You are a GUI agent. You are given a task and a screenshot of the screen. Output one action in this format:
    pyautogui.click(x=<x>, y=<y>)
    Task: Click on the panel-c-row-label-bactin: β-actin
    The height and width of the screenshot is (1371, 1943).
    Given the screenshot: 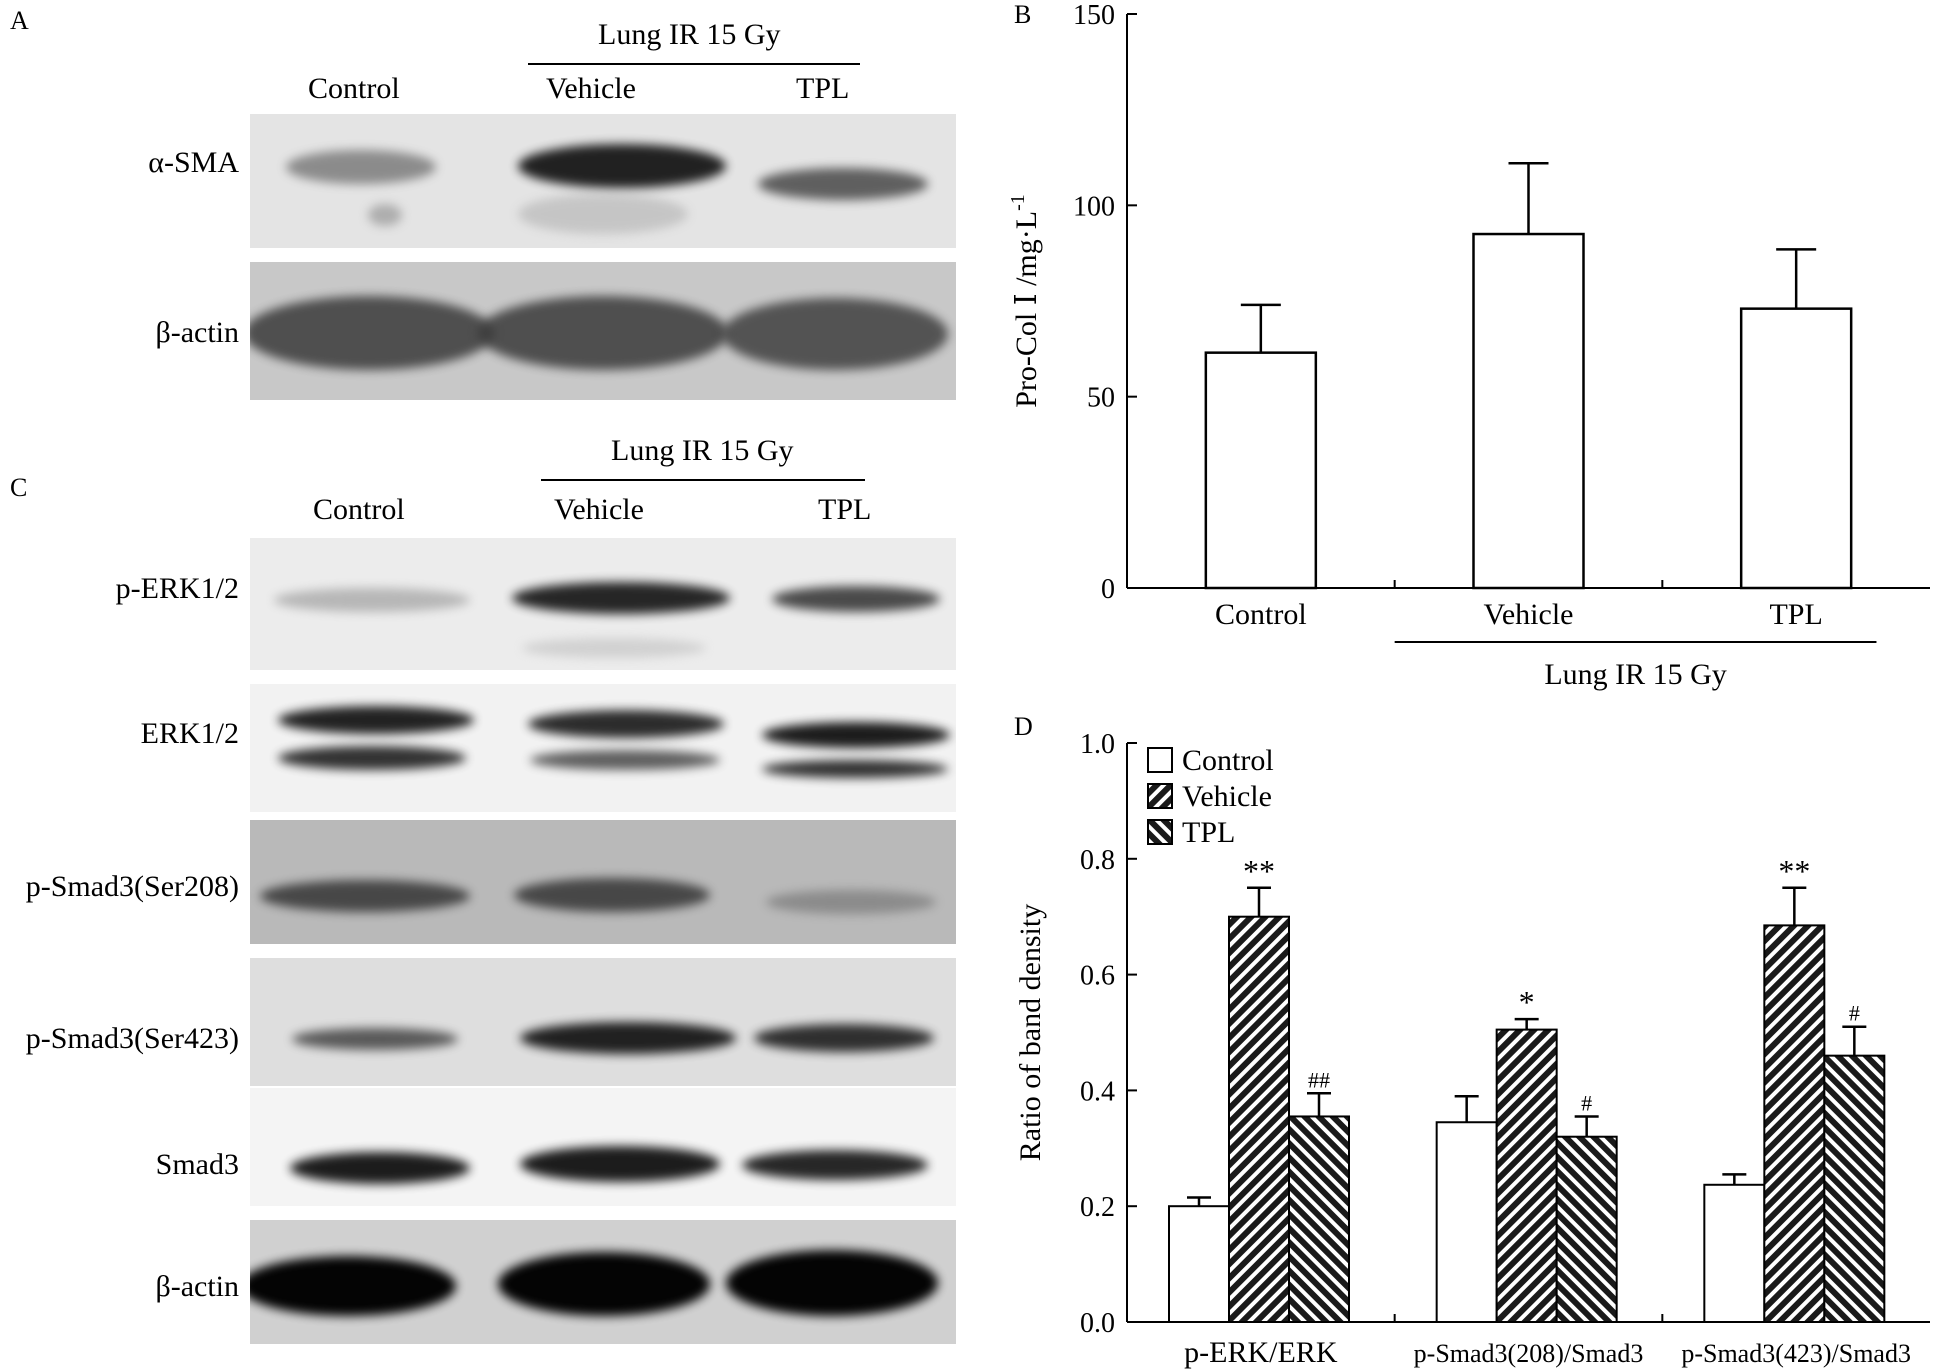 What is the action you would take?
    pyautogui.click(x=197, y=1286)
    